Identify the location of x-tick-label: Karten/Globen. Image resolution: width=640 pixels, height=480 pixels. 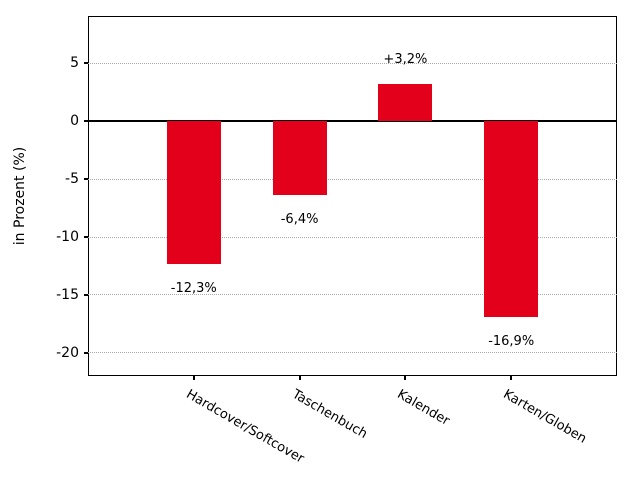
(545, 417).